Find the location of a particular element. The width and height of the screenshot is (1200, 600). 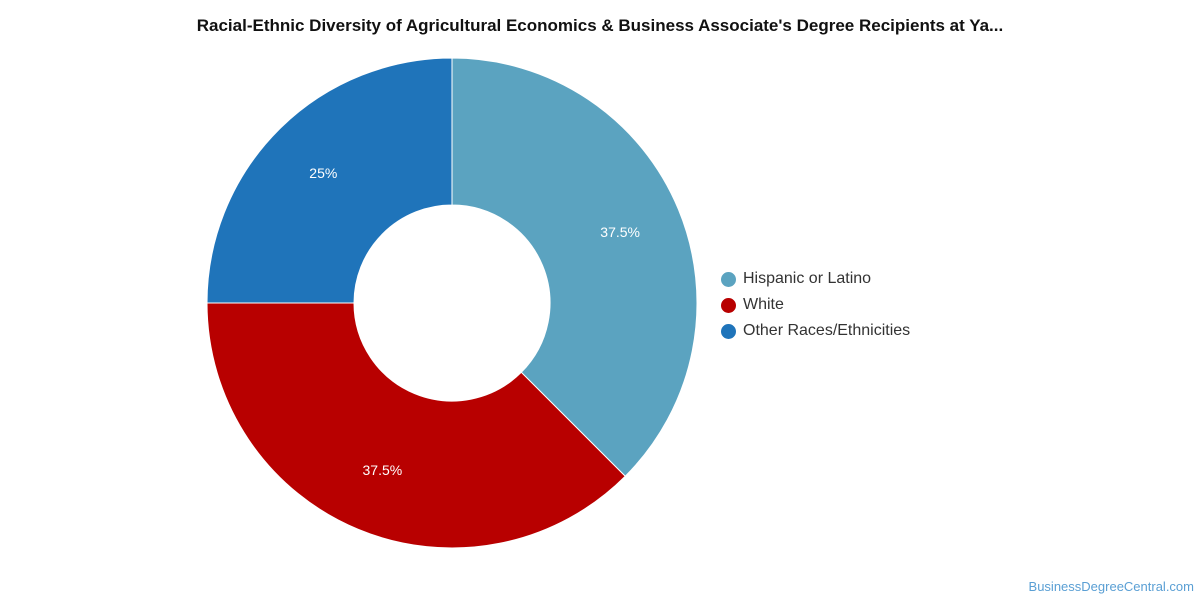

legend-label-other-races: Other Races/Ethnicities is located at coordinates (827, 330).